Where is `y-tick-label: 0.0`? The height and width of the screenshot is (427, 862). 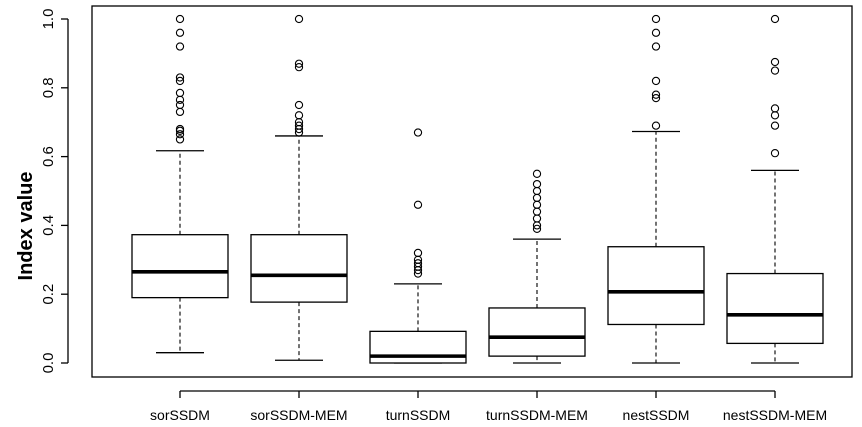 y-tick-label: 0.0 is located at coordinates (48, 363).